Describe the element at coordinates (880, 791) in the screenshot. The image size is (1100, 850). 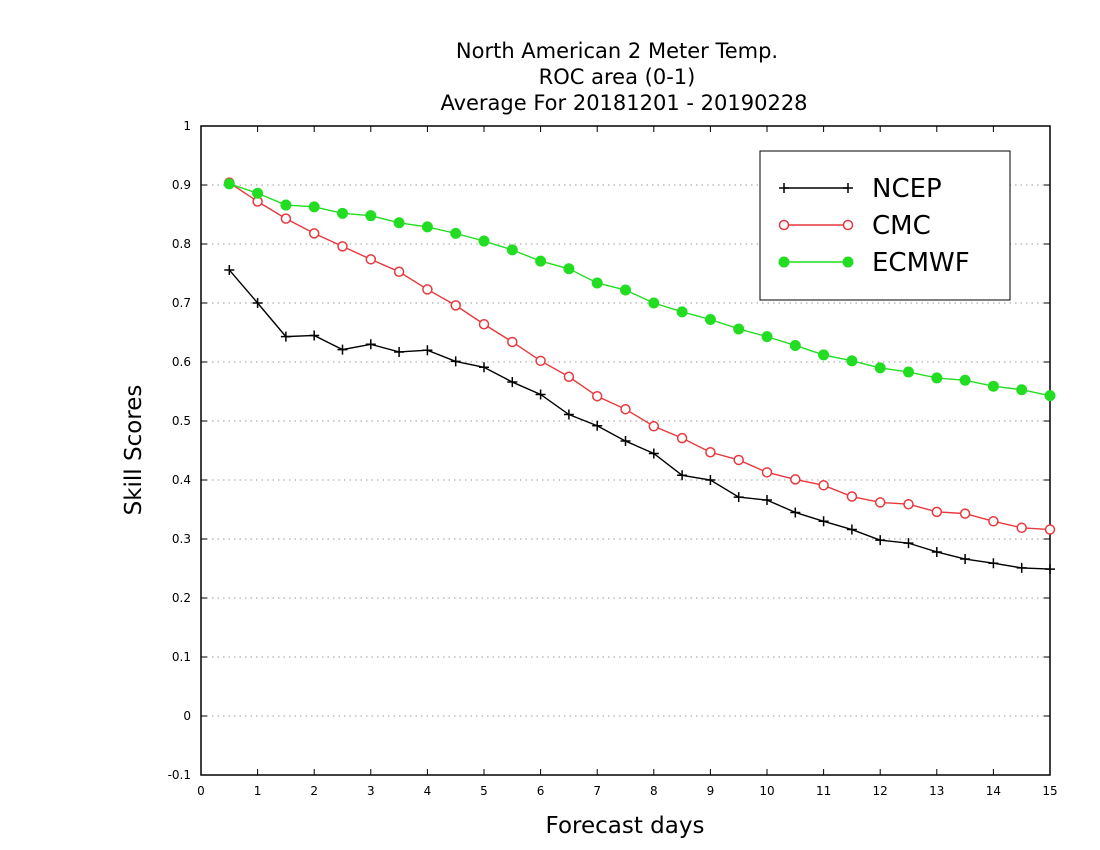
I see `x-tick-label: 12` at that location.